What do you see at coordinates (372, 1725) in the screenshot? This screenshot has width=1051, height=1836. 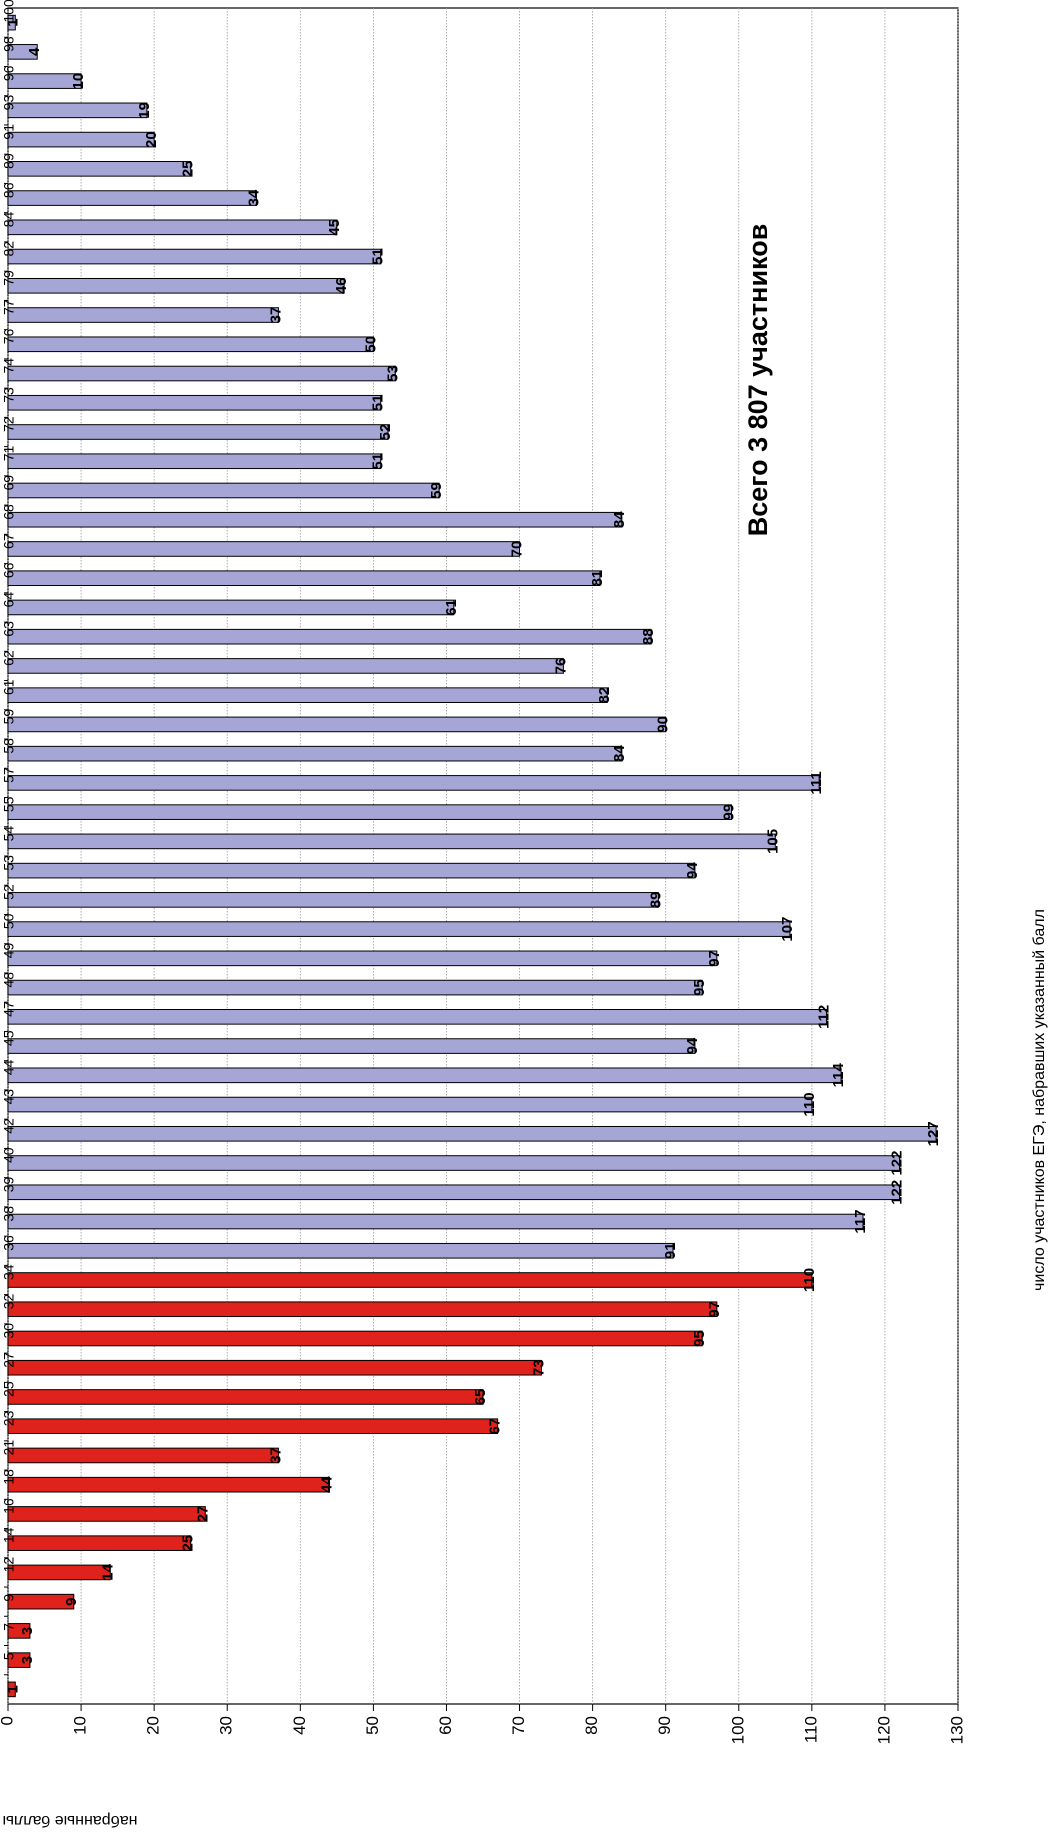 I see `value-tick-label: 50` at bounding box center [372, 1725].